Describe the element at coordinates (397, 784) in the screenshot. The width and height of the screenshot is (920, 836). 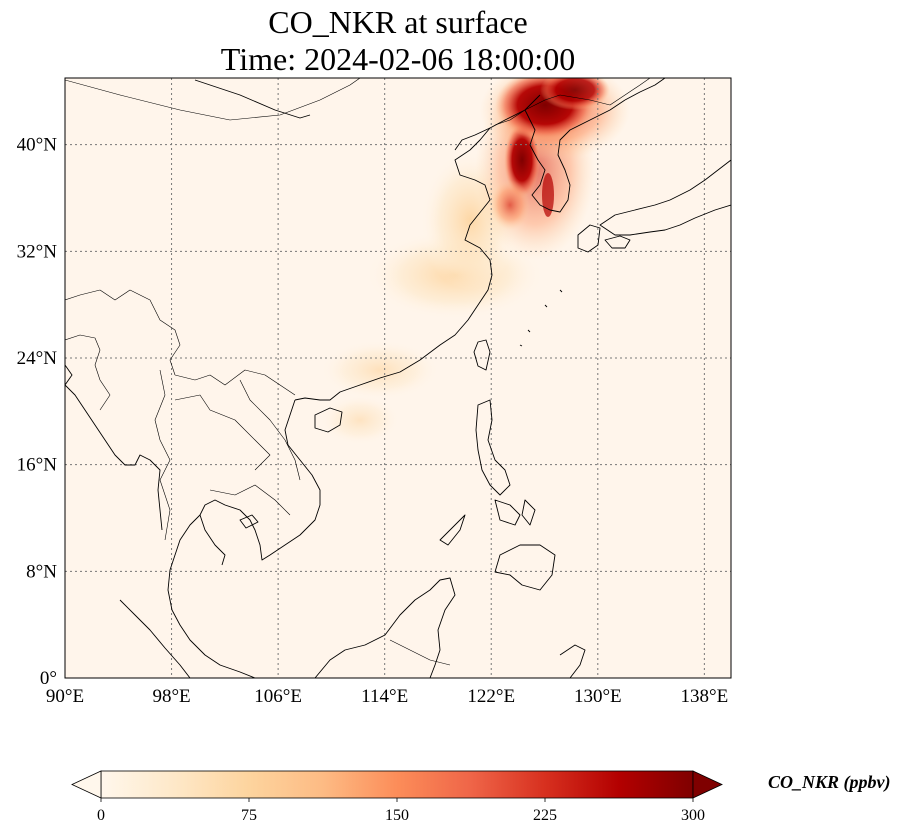
I see `colorbar-body` at that location.